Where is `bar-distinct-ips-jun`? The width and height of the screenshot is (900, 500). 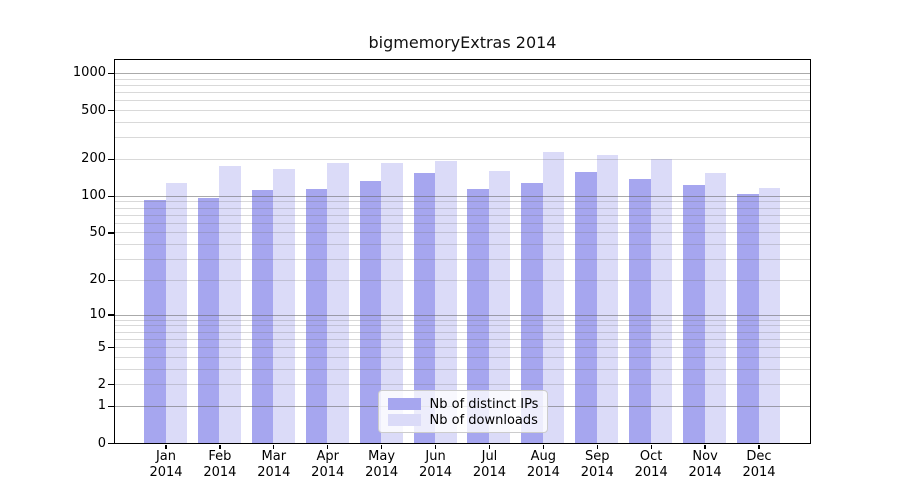 bar-distinct-ips-jun is located at coordinates (424, 307).